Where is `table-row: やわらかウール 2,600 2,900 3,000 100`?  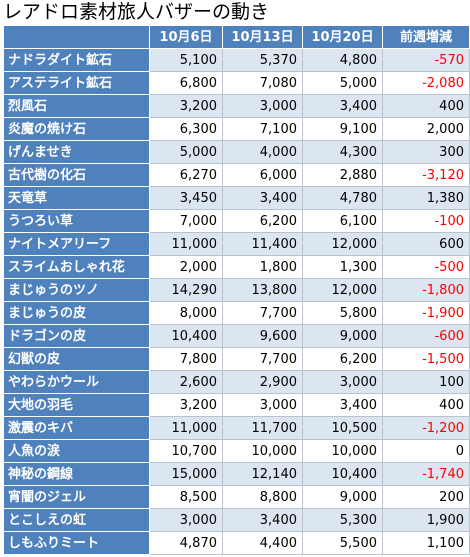 table-row: やわらかウール 2,600 2,900 3,000 100 is located at coordinates (236, 382).